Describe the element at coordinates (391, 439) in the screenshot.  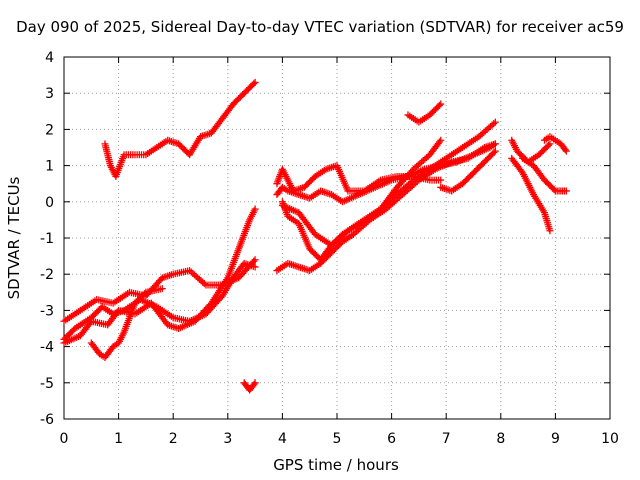
I see `x-tick-label: 6` at that location.